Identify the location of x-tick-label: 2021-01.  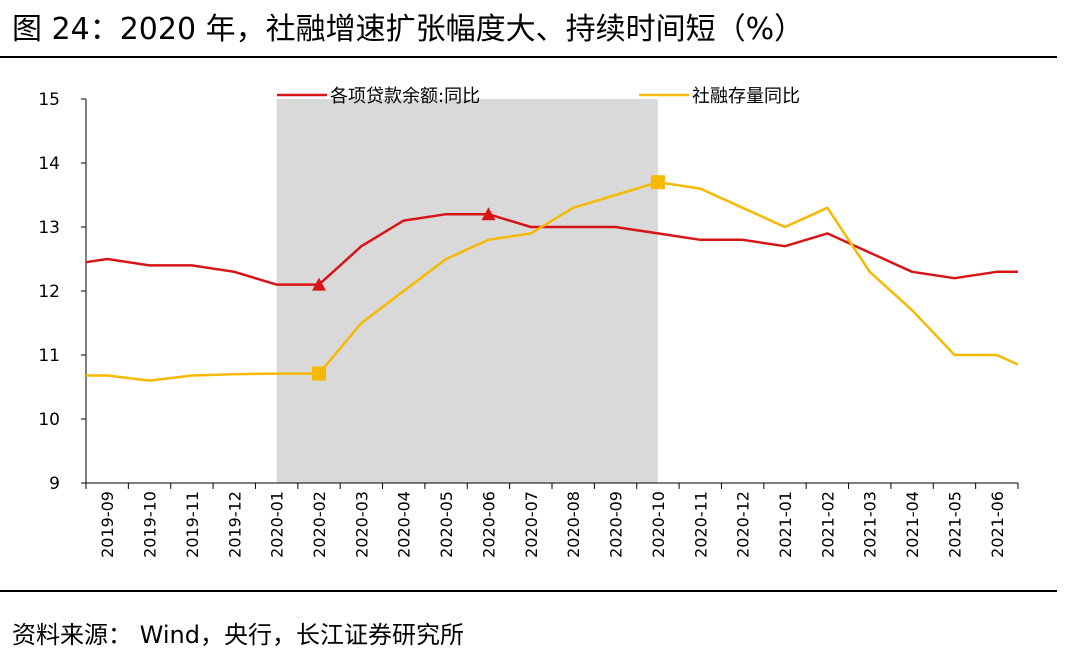
(785, 524).